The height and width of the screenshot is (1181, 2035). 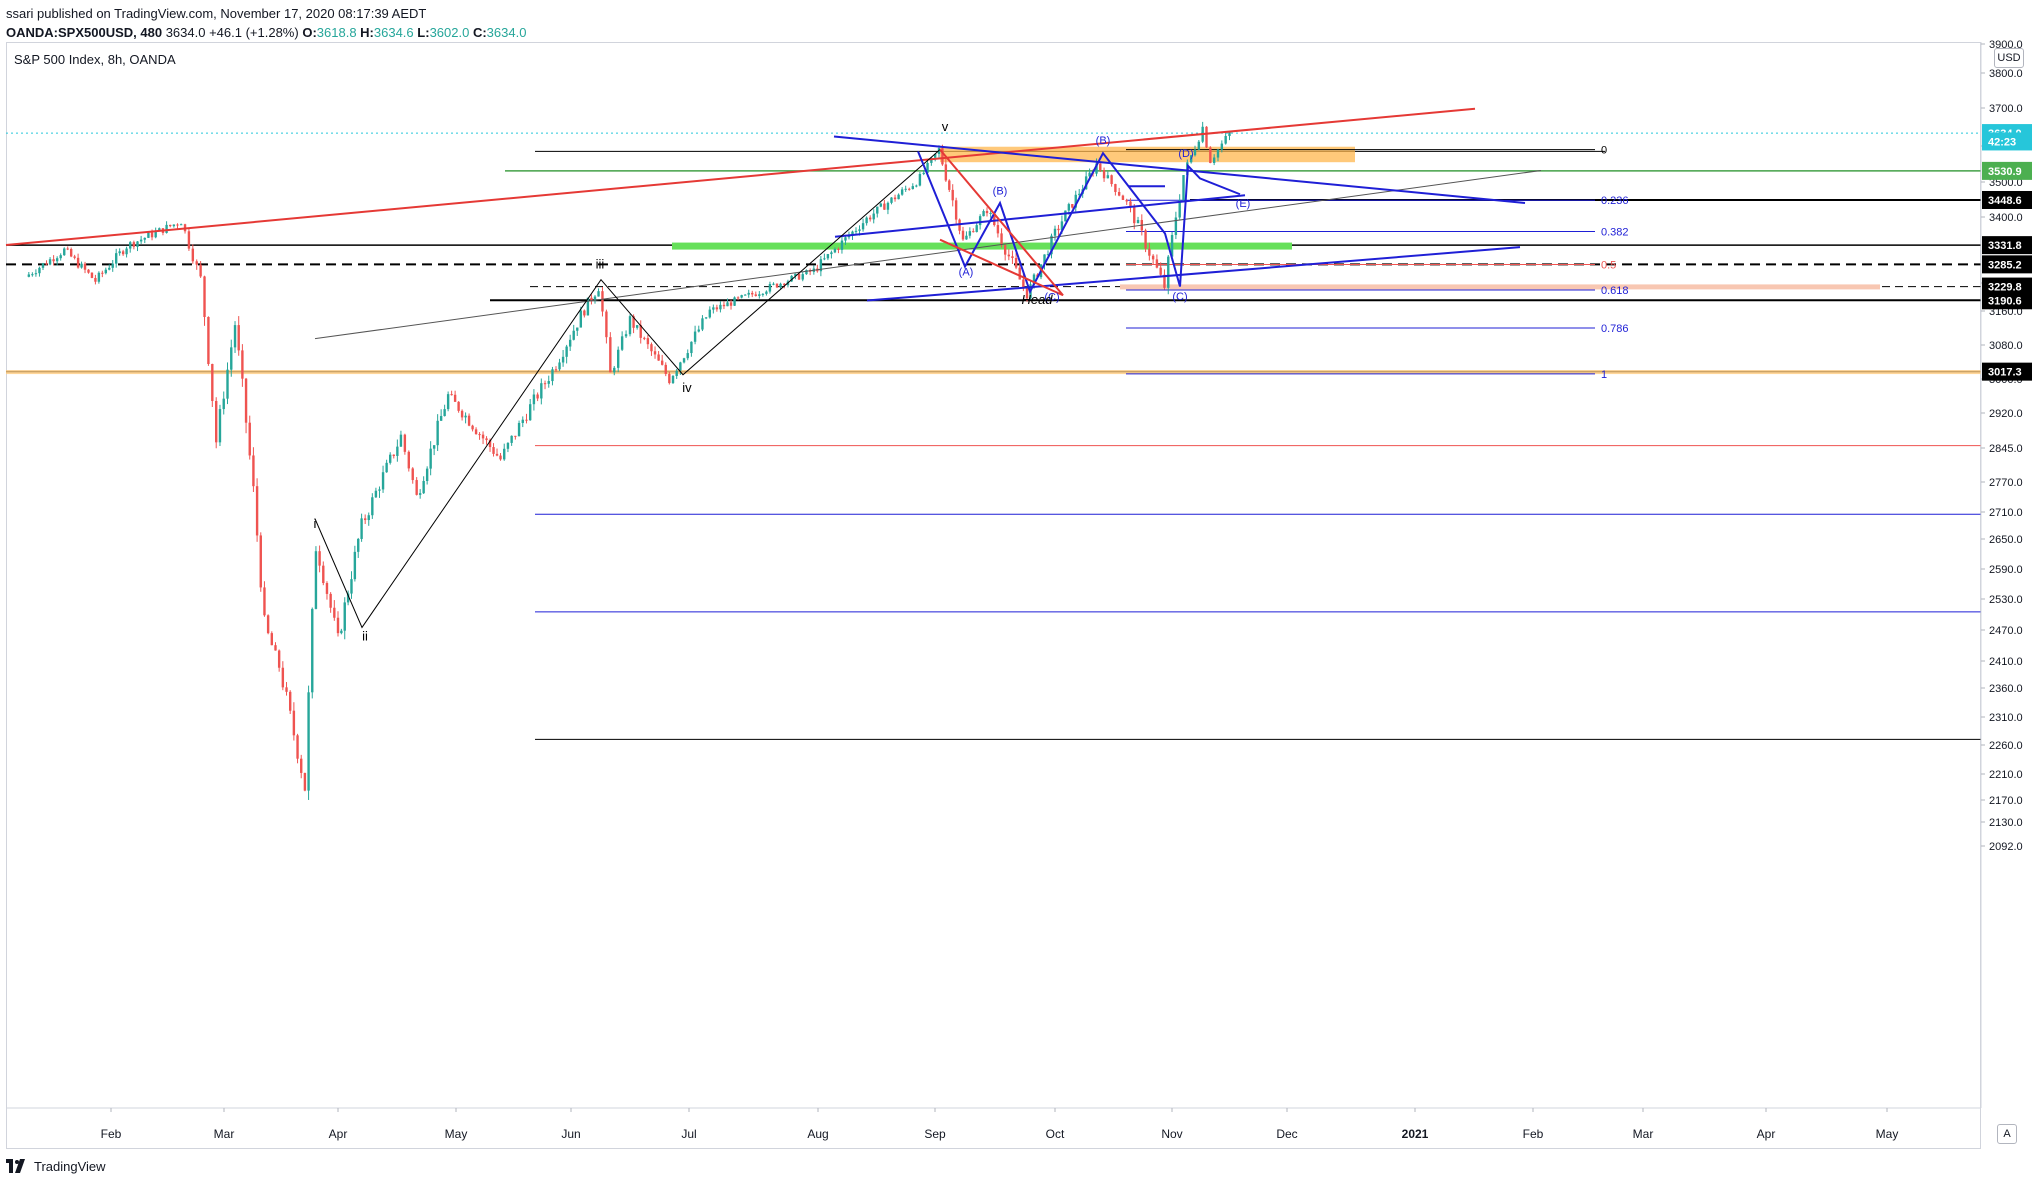 I want to click on price-tick-label: 2770.0, so click(x=2006, y=483).